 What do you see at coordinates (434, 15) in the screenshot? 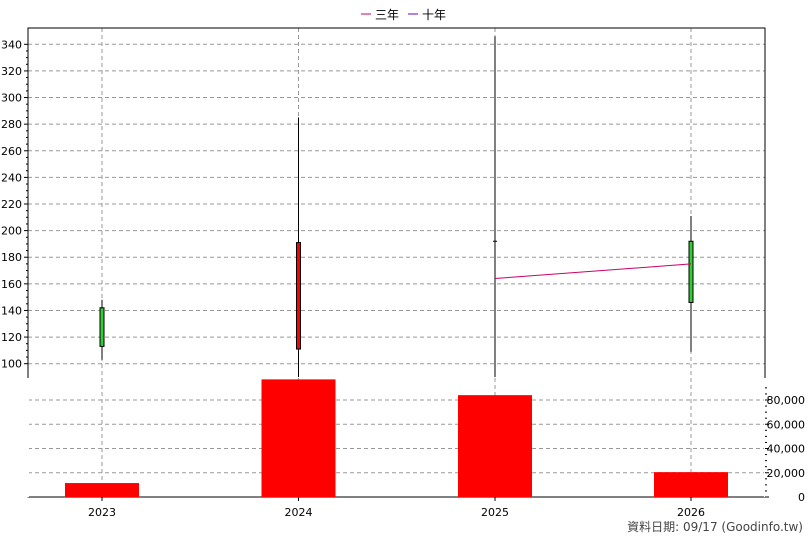
I see `legend-label-1: 十年` at bounding box center [434, 15].